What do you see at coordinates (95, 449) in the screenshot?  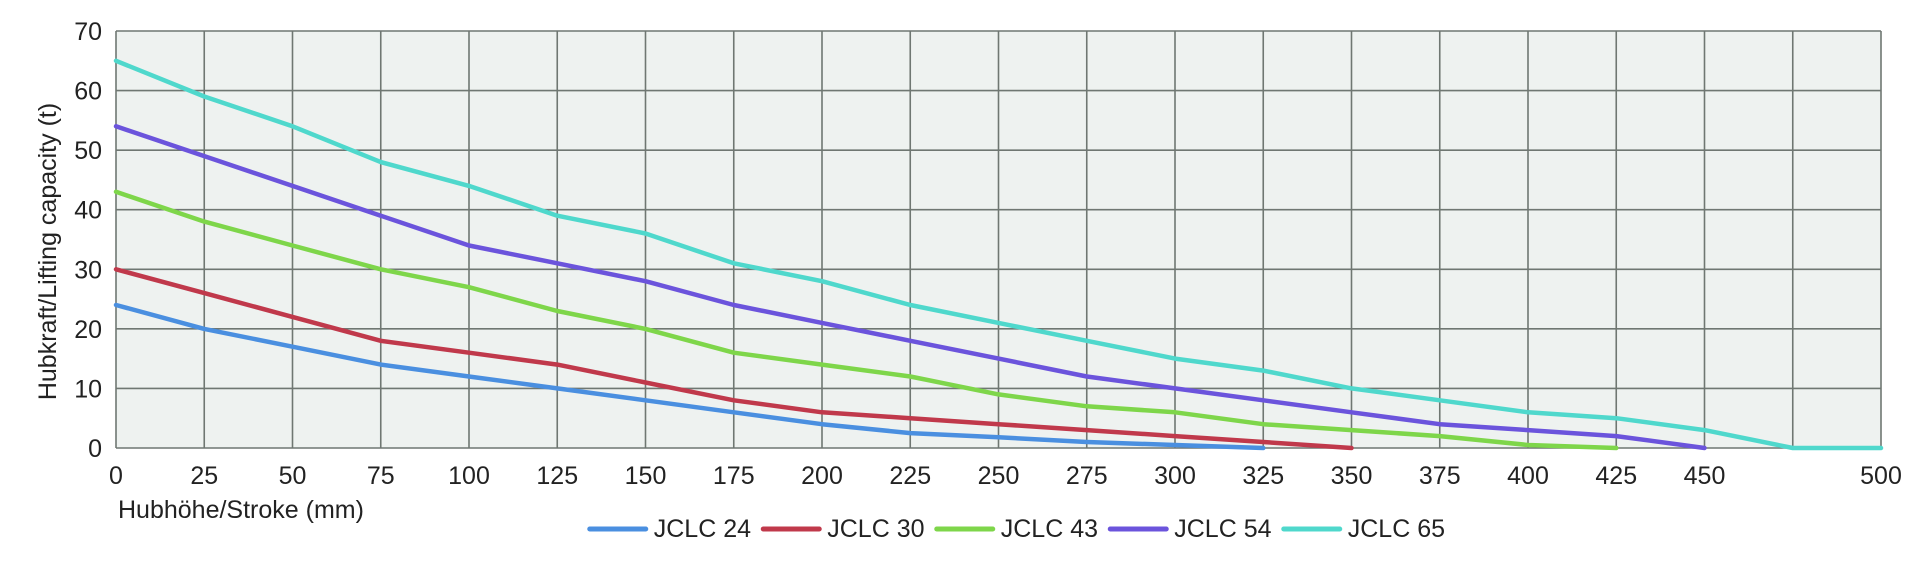 I see `y-tick-label: 0` at bounding box center [95, 449].